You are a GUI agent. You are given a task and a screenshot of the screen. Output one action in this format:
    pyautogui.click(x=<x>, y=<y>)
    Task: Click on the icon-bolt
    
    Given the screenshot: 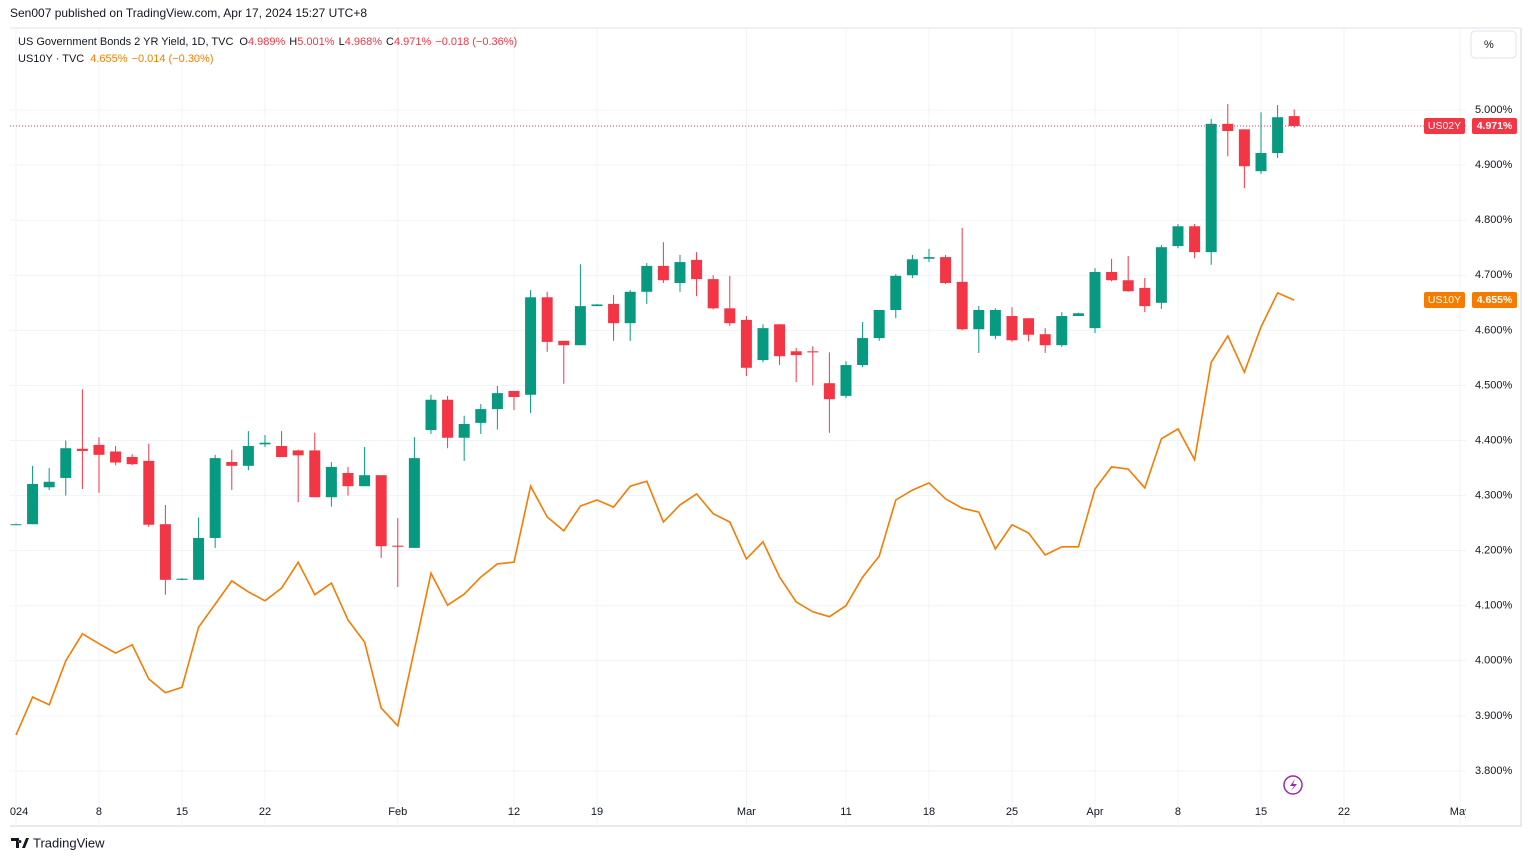 What is the action you would take?
    pyautogui.click(x=1293, y=785)
    